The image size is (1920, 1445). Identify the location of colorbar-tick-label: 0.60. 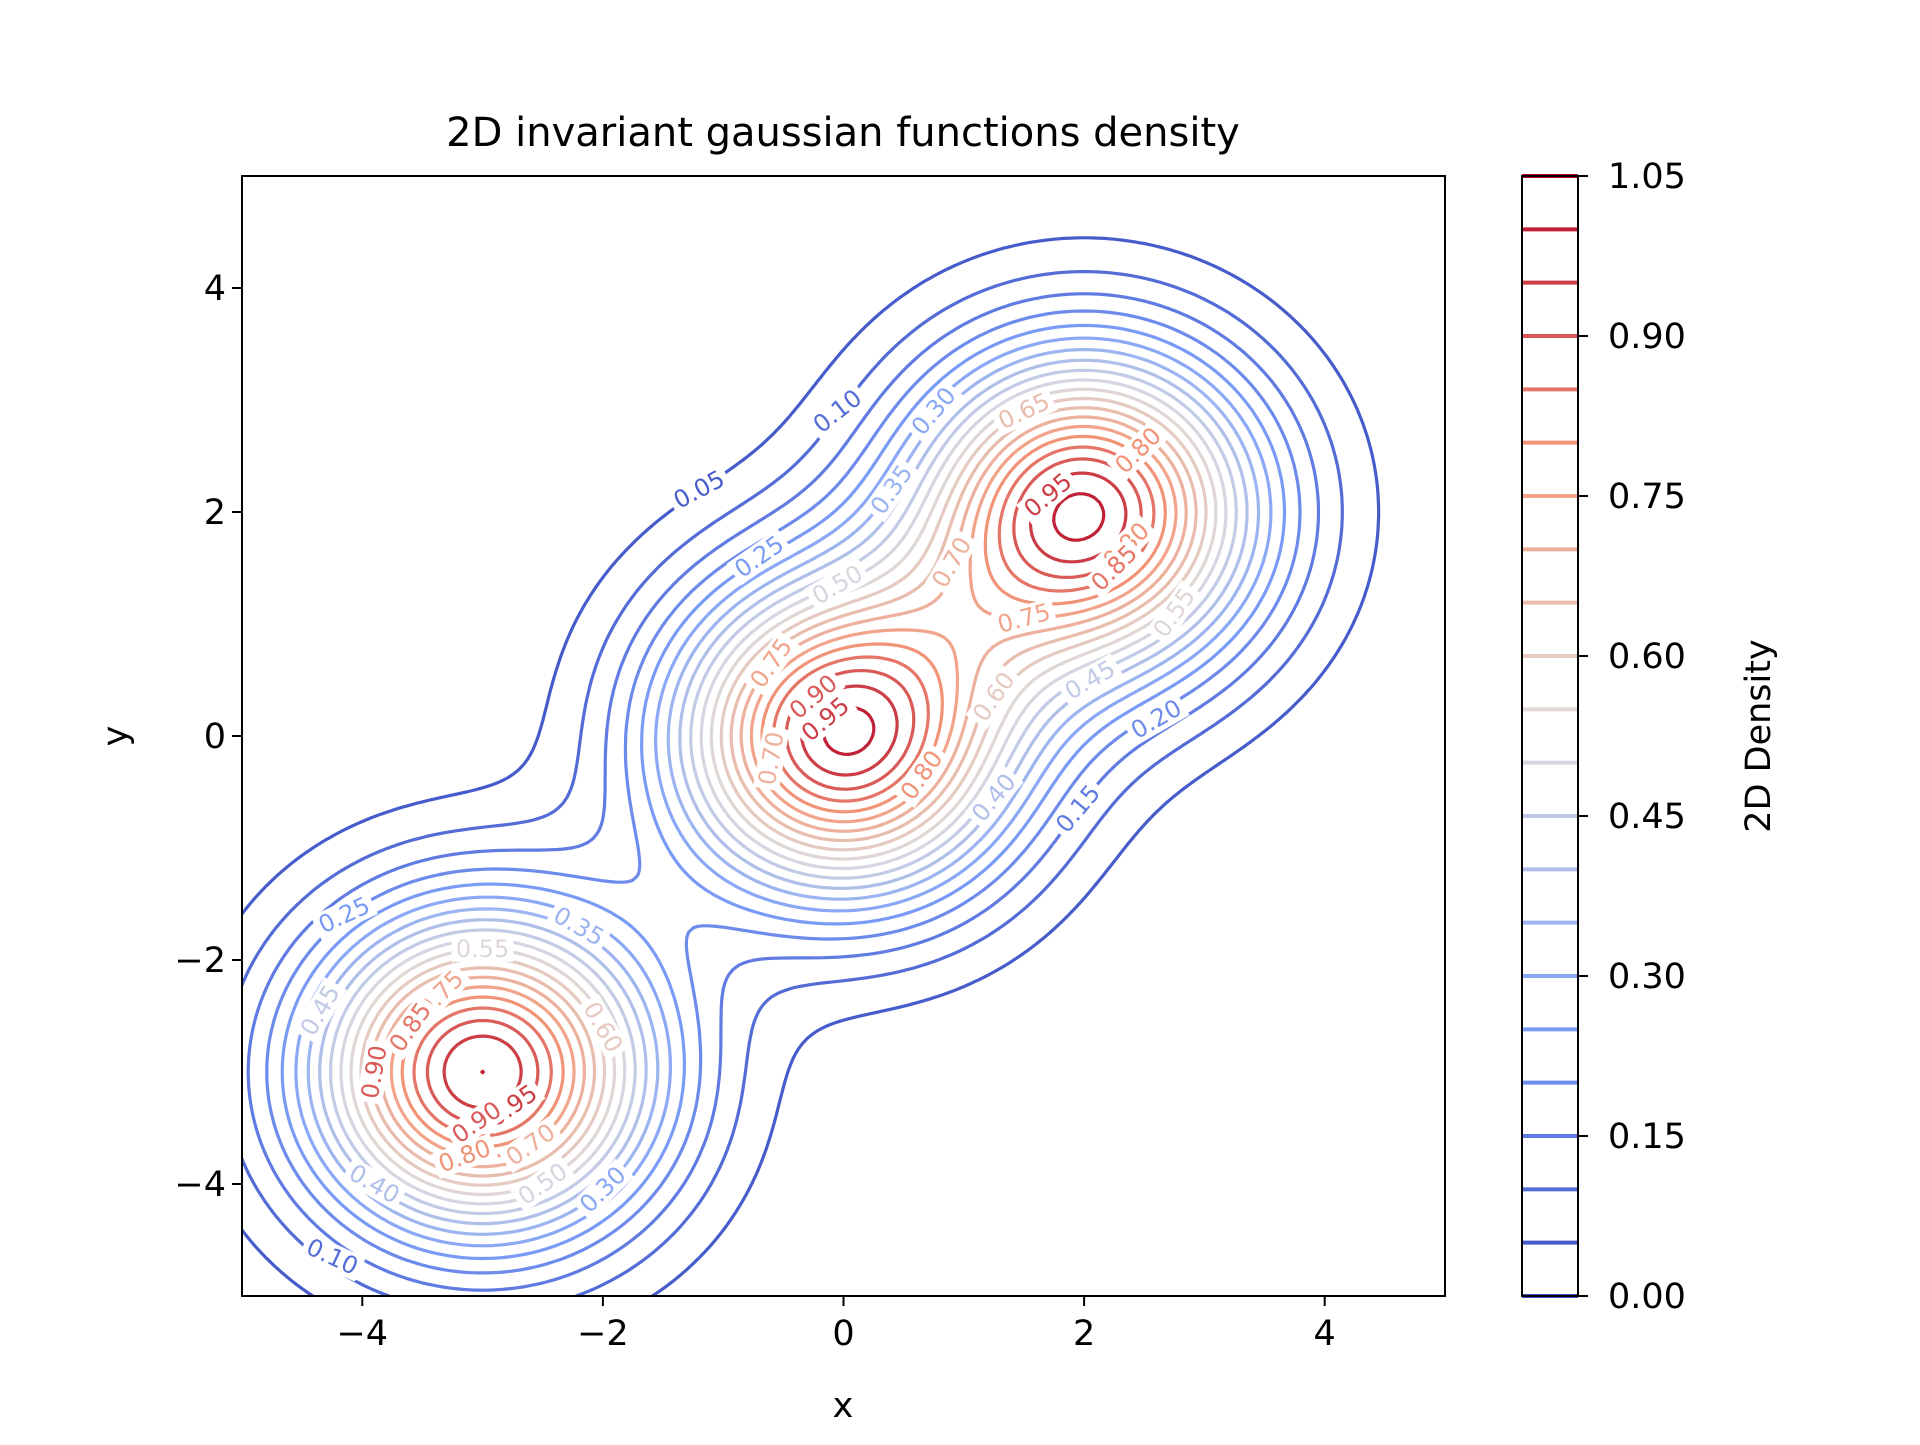
(1647, 657).